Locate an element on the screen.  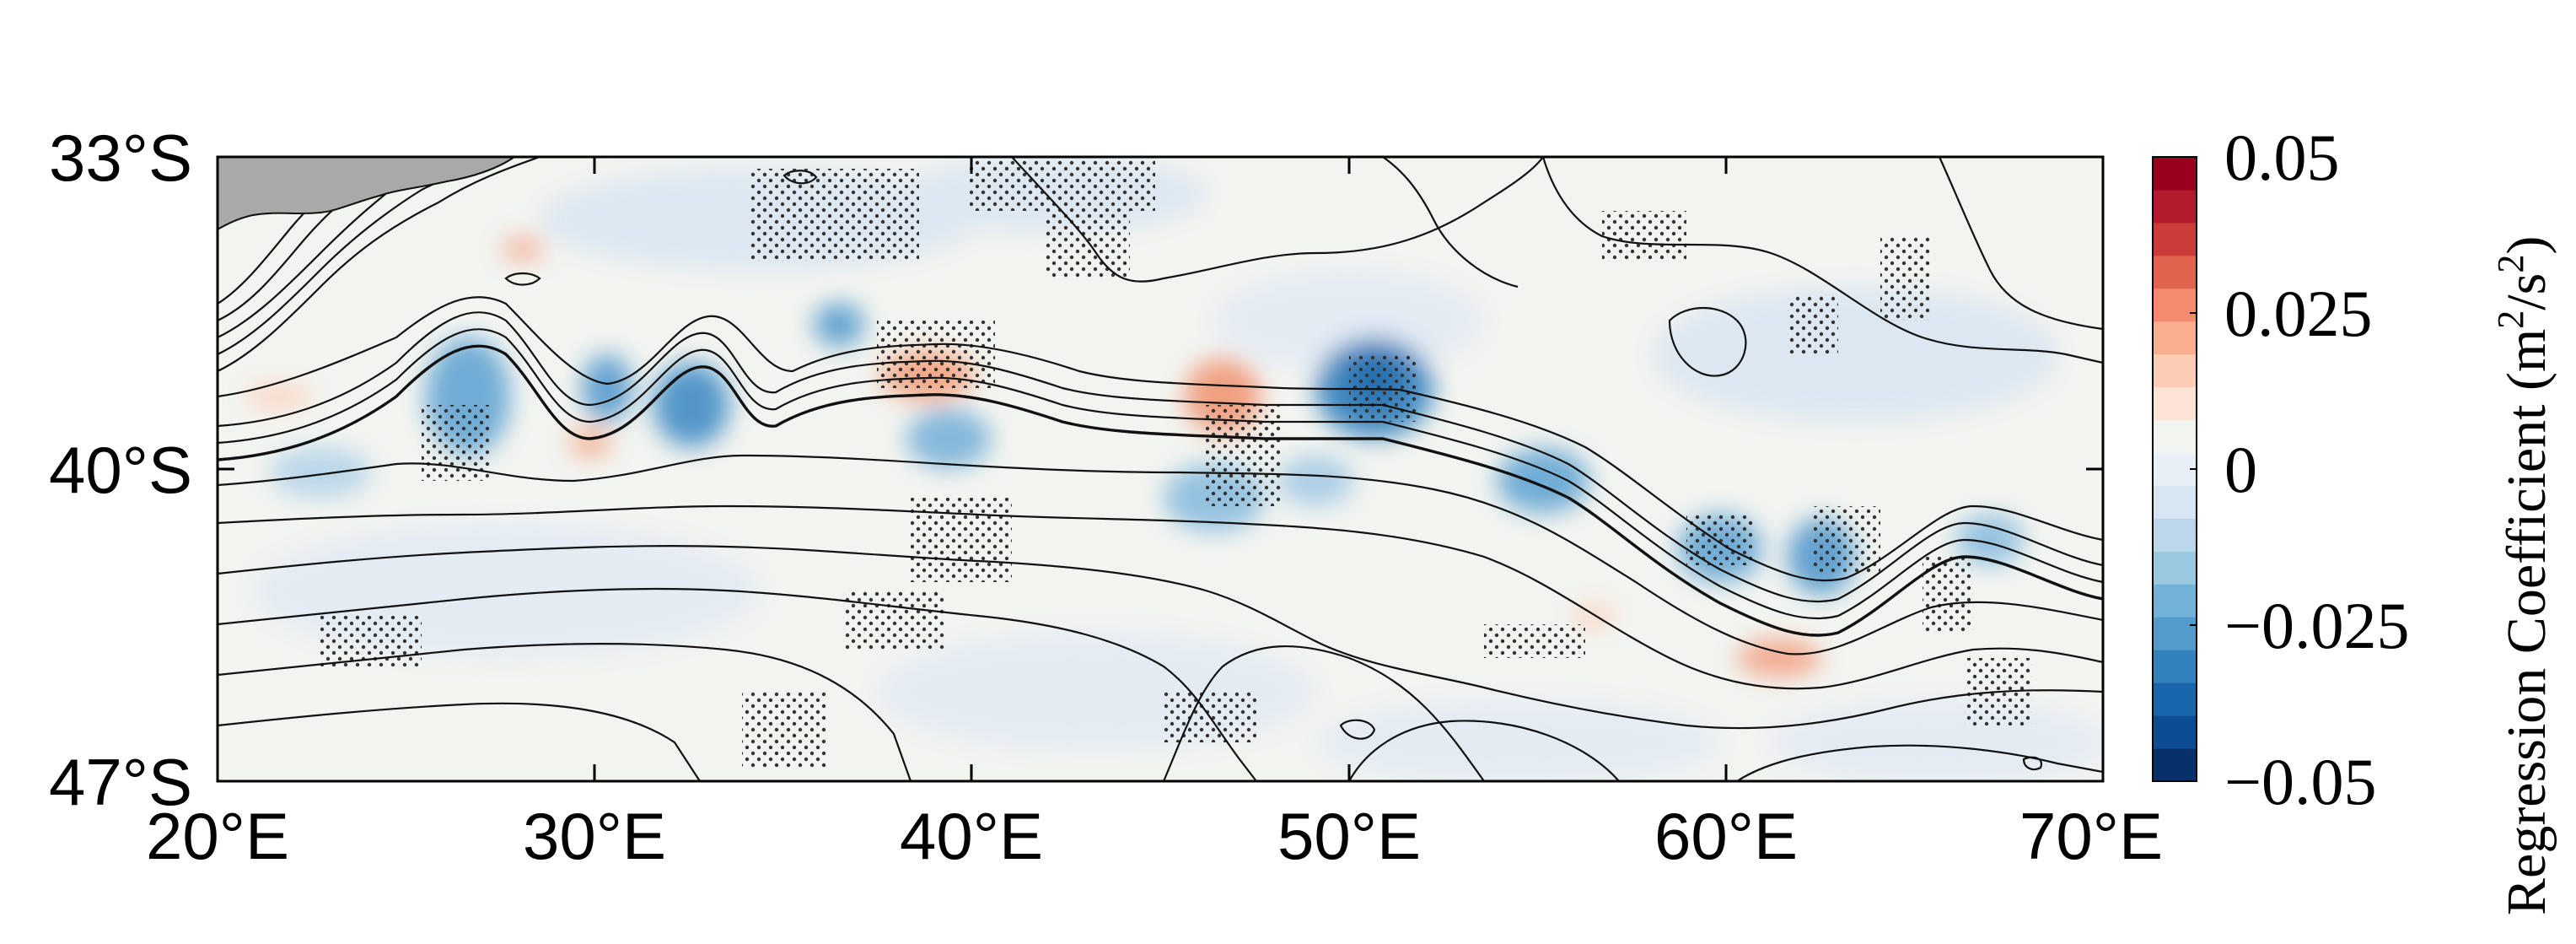
y-tick-labels: 33°S 40°S 47°S is located at coordinates (121, 470).